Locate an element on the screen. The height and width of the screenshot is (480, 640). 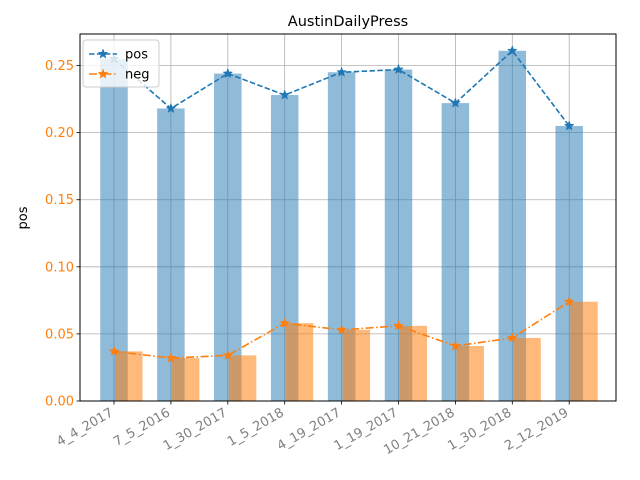
y-tick-label: 0.15 is located at coordinates (59, 200).